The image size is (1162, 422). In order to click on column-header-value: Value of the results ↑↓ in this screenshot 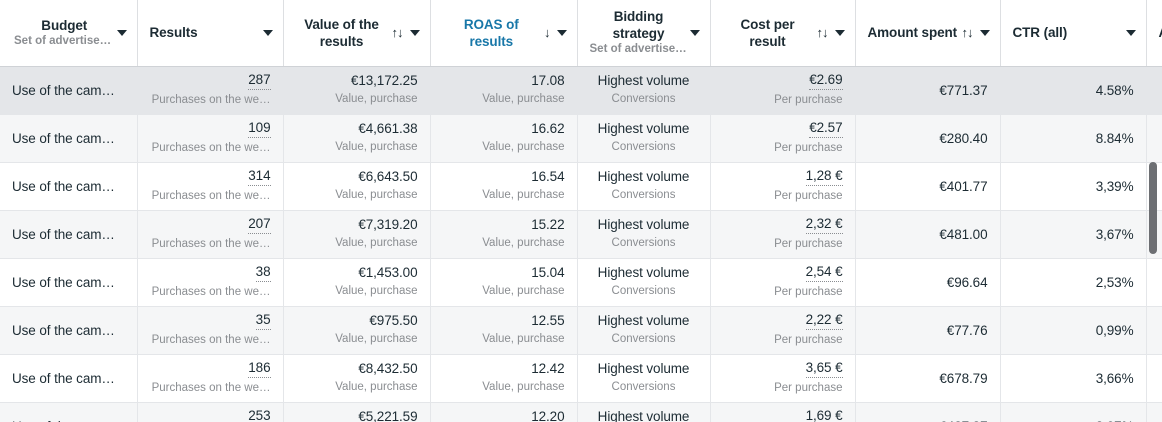, I will do `click(357, 33)`.